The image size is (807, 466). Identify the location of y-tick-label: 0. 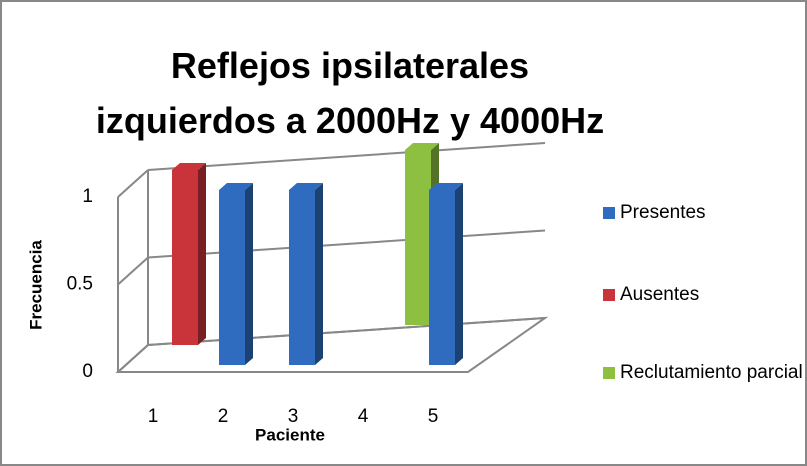
(87, 371).